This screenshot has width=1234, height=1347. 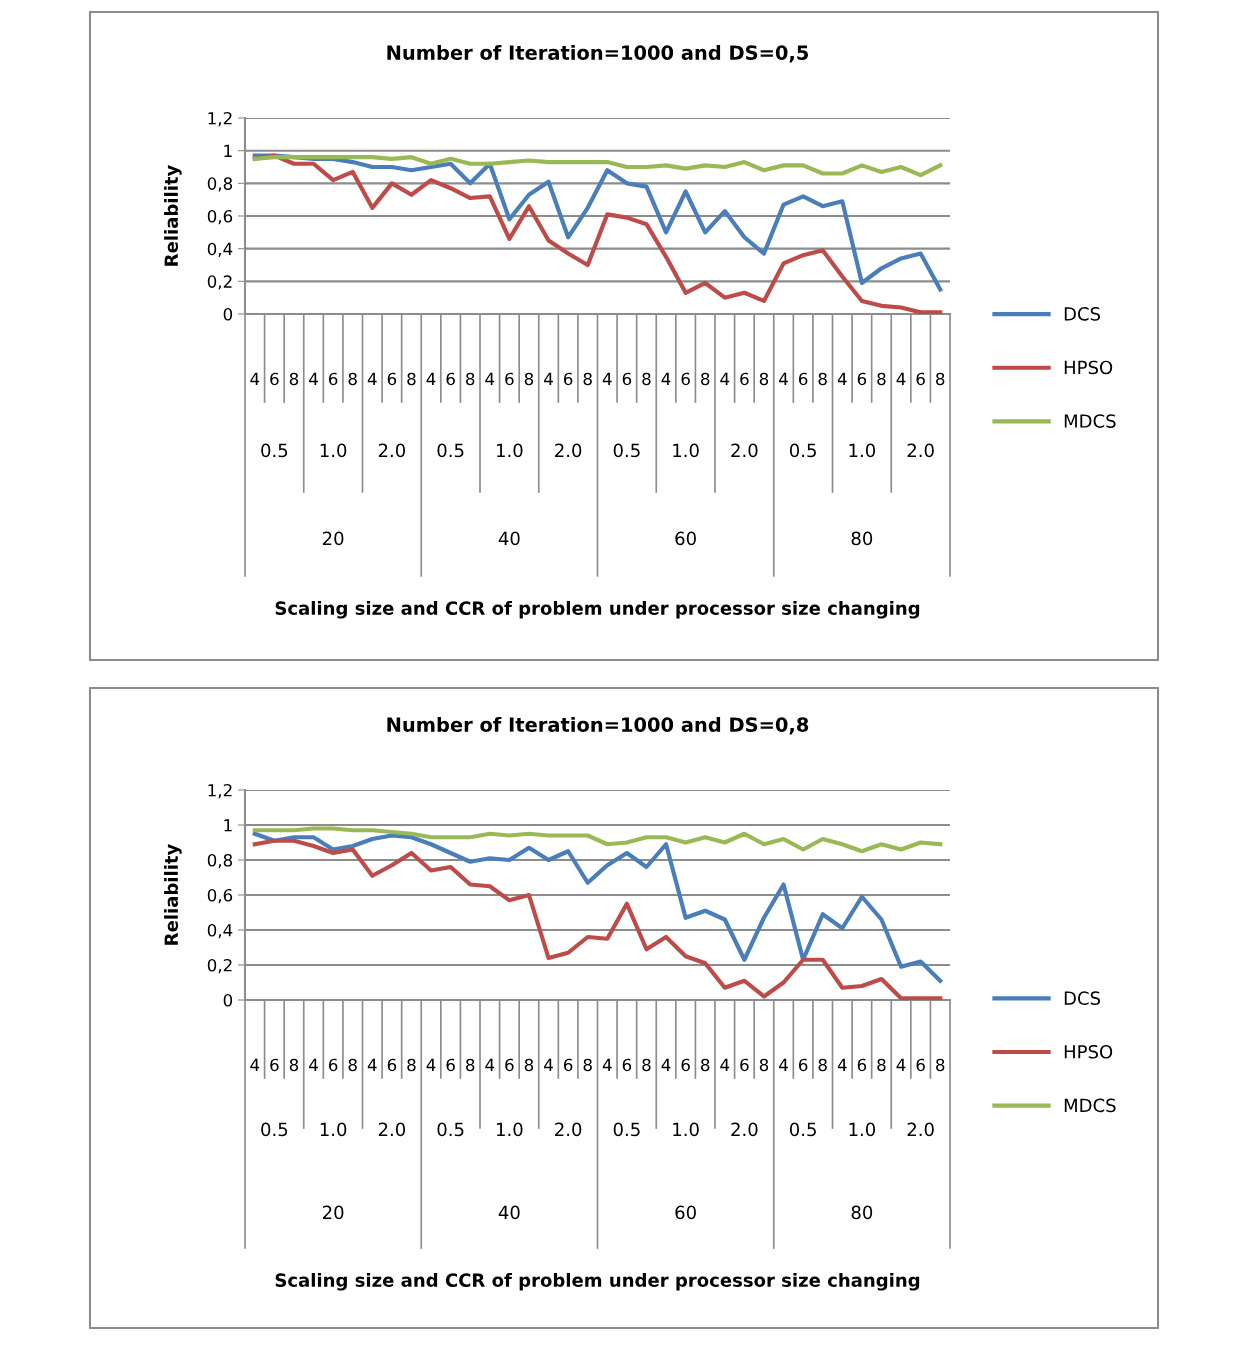 What do you see at coordinates (1082, 314) in the screenshot?
I see `legend-label: DCS` at bounding box center [1082, 314].